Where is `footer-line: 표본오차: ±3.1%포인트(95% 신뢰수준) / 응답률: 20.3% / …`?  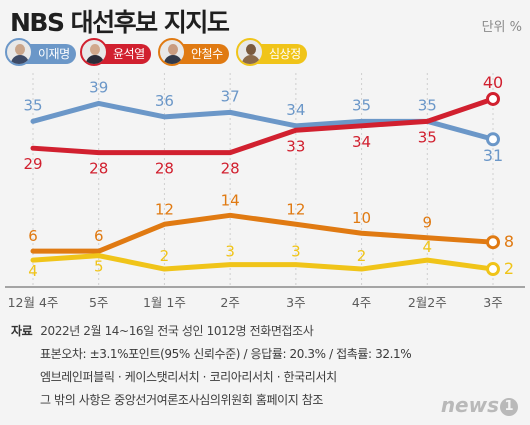 footer-line: 표본오차: ±3.1%포인트(95% 신뢰수준) / 응답률: 20.3% / … is located at coordinates (226, 354).